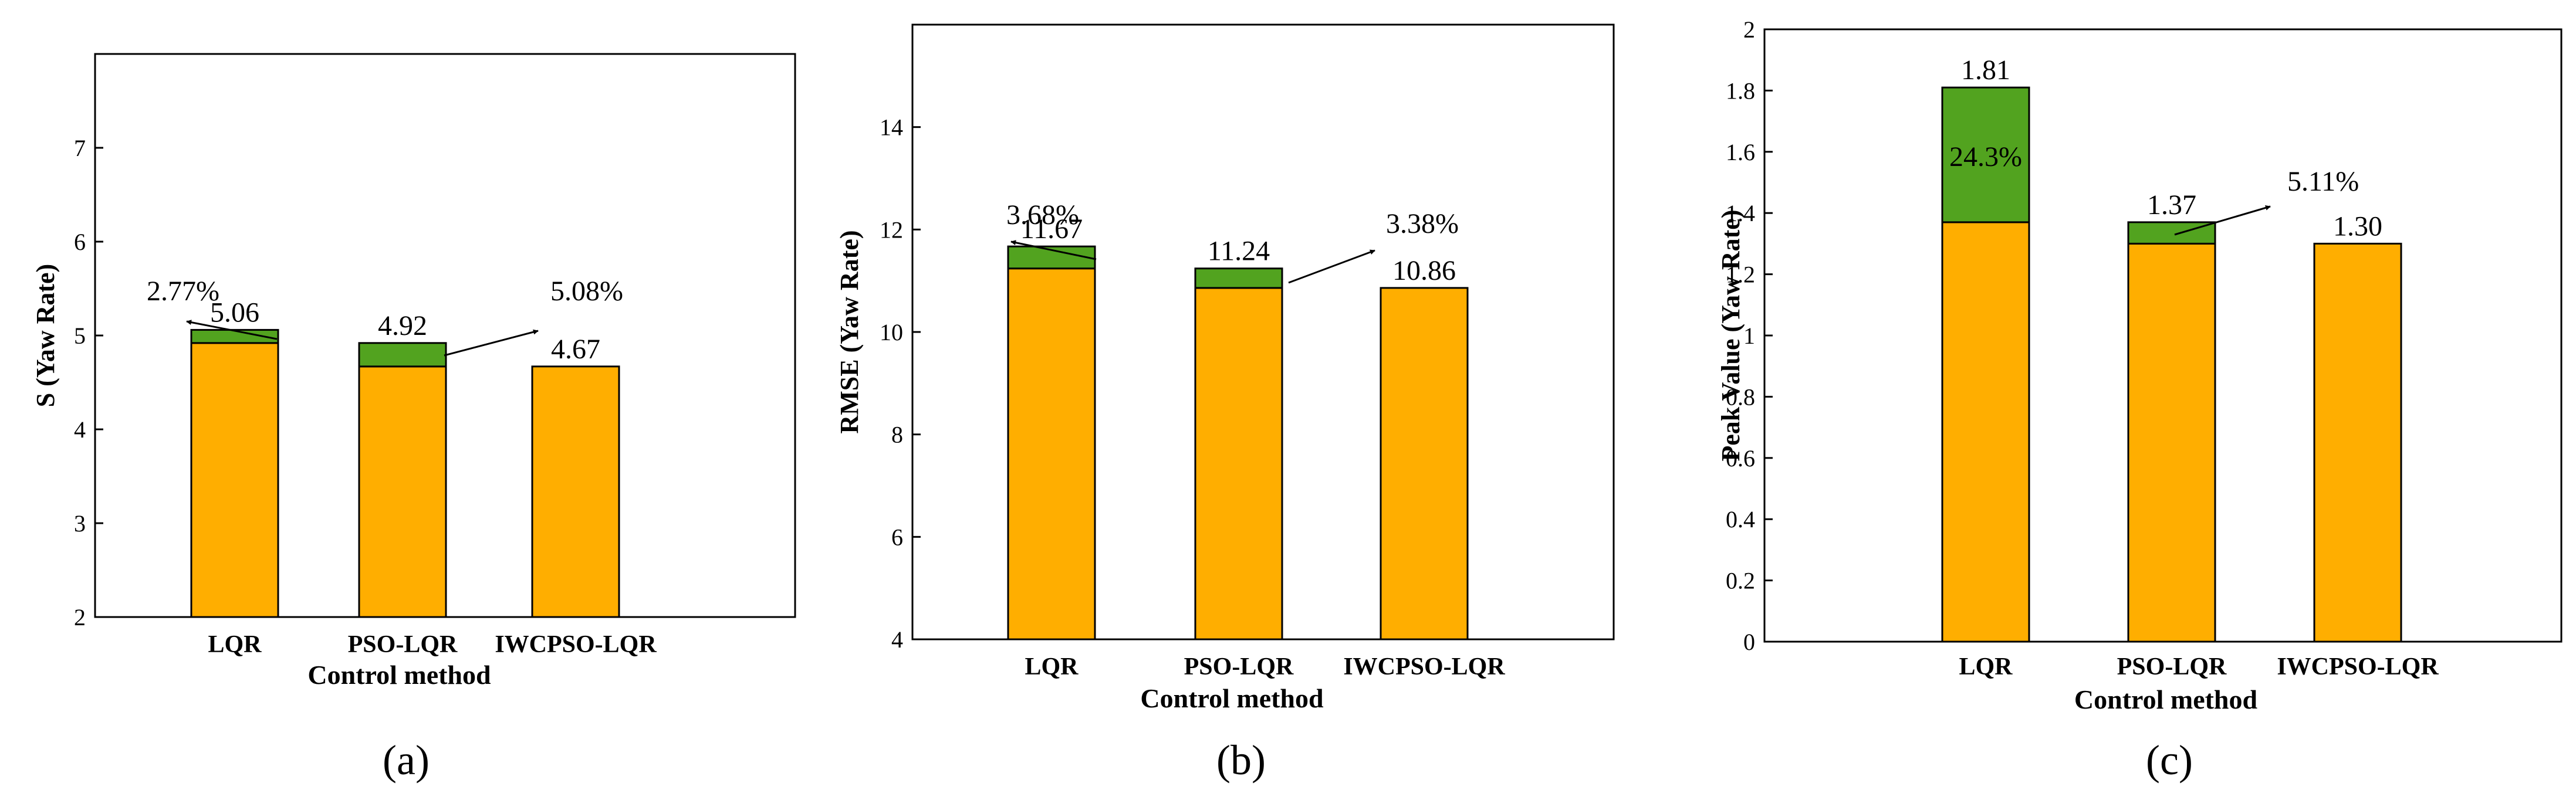 Image resolution: width=2576 pixels, height=810 pixels. Describe the element at coordinates (891, 128) in the screenshot. I see `y-tick-label: 14` at that location.